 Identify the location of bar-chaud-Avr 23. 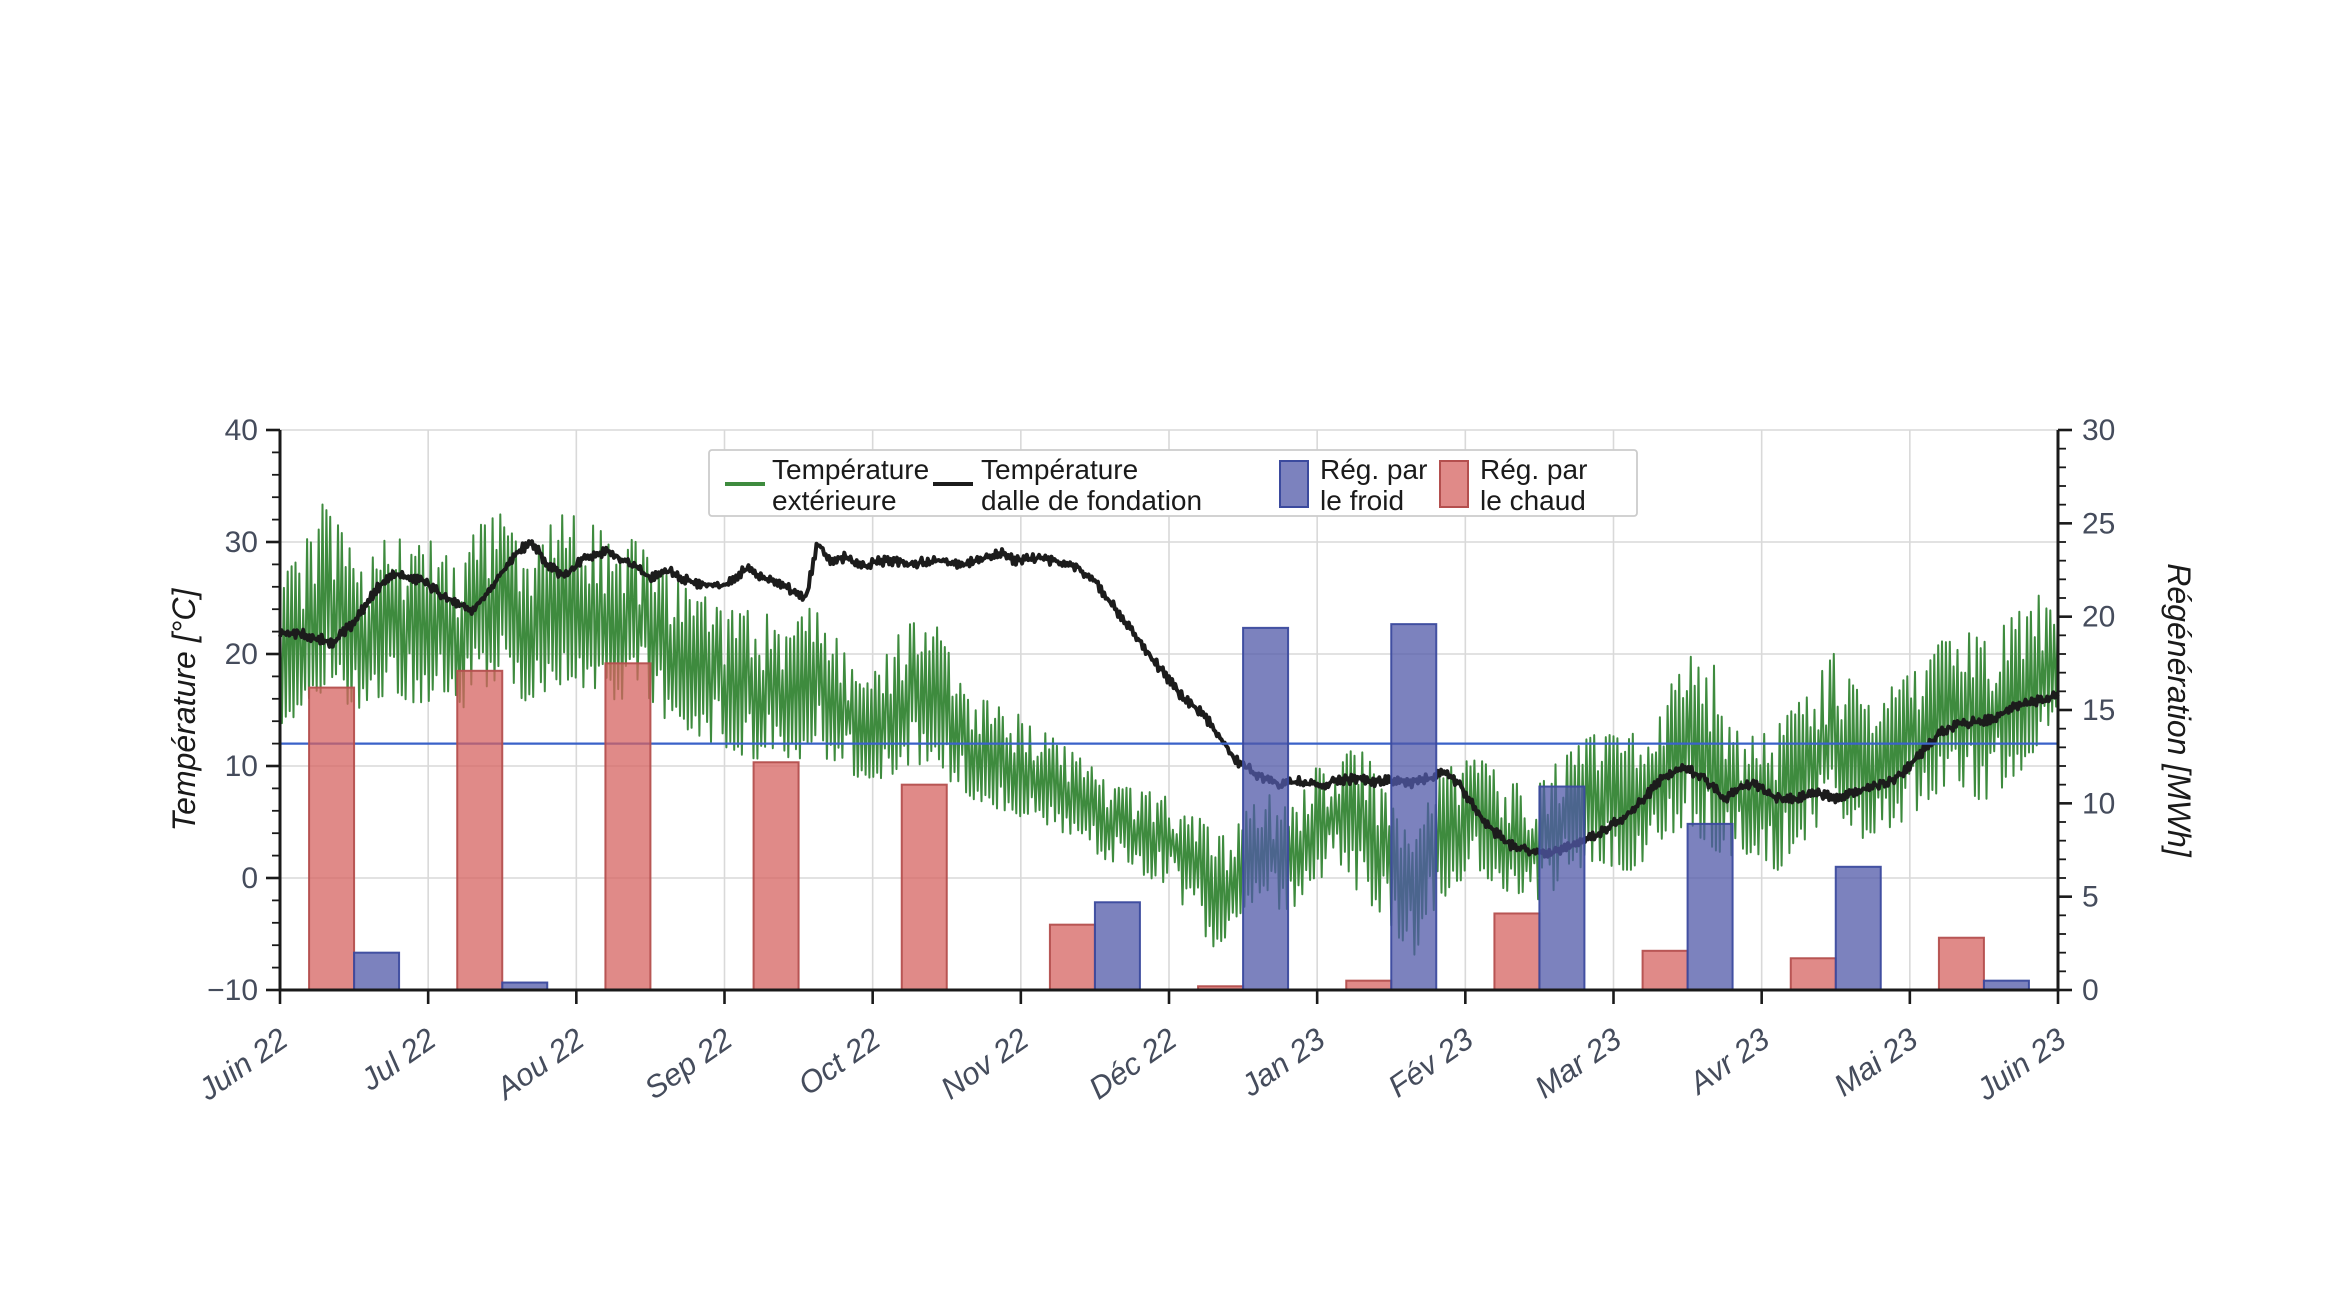
(1813, 974).